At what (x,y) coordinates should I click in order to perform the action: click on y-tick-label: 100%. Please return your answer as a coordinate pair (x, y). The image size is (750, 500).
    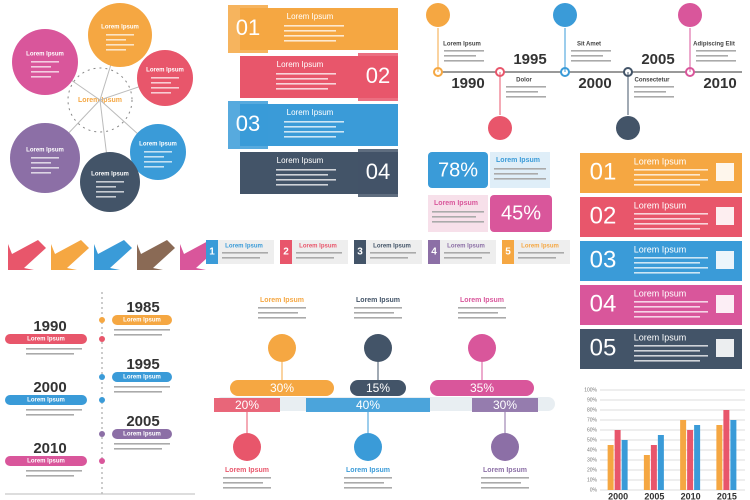
    Looking at the image, I should click on (590, 390).